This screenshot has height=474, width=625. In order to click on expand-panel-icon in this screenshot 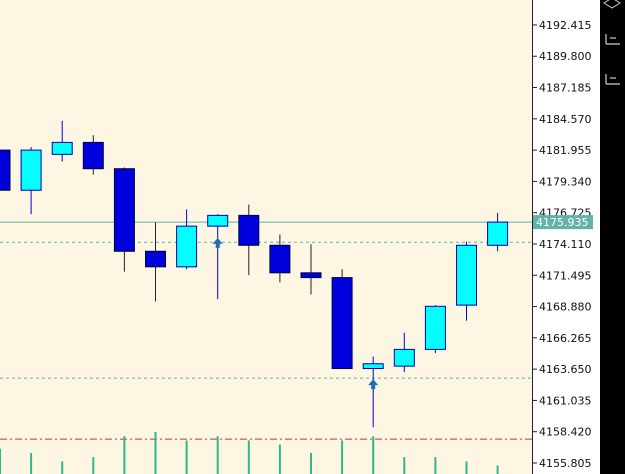, I will do `click(612, 39)`.